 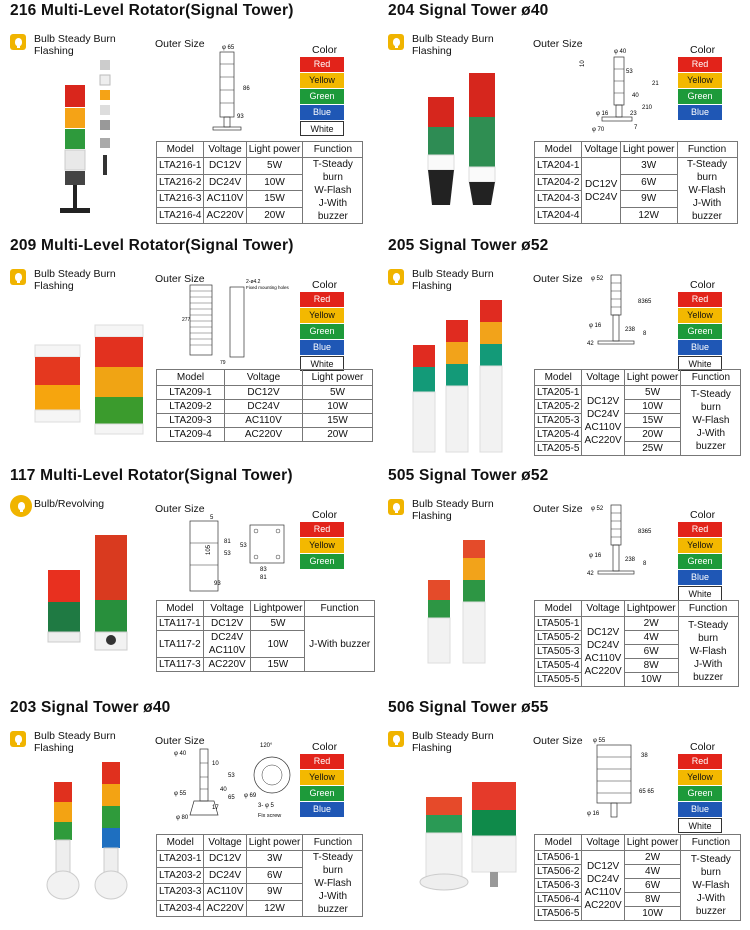 I want to click on svg-text: 238, so click(x=630, y=560).